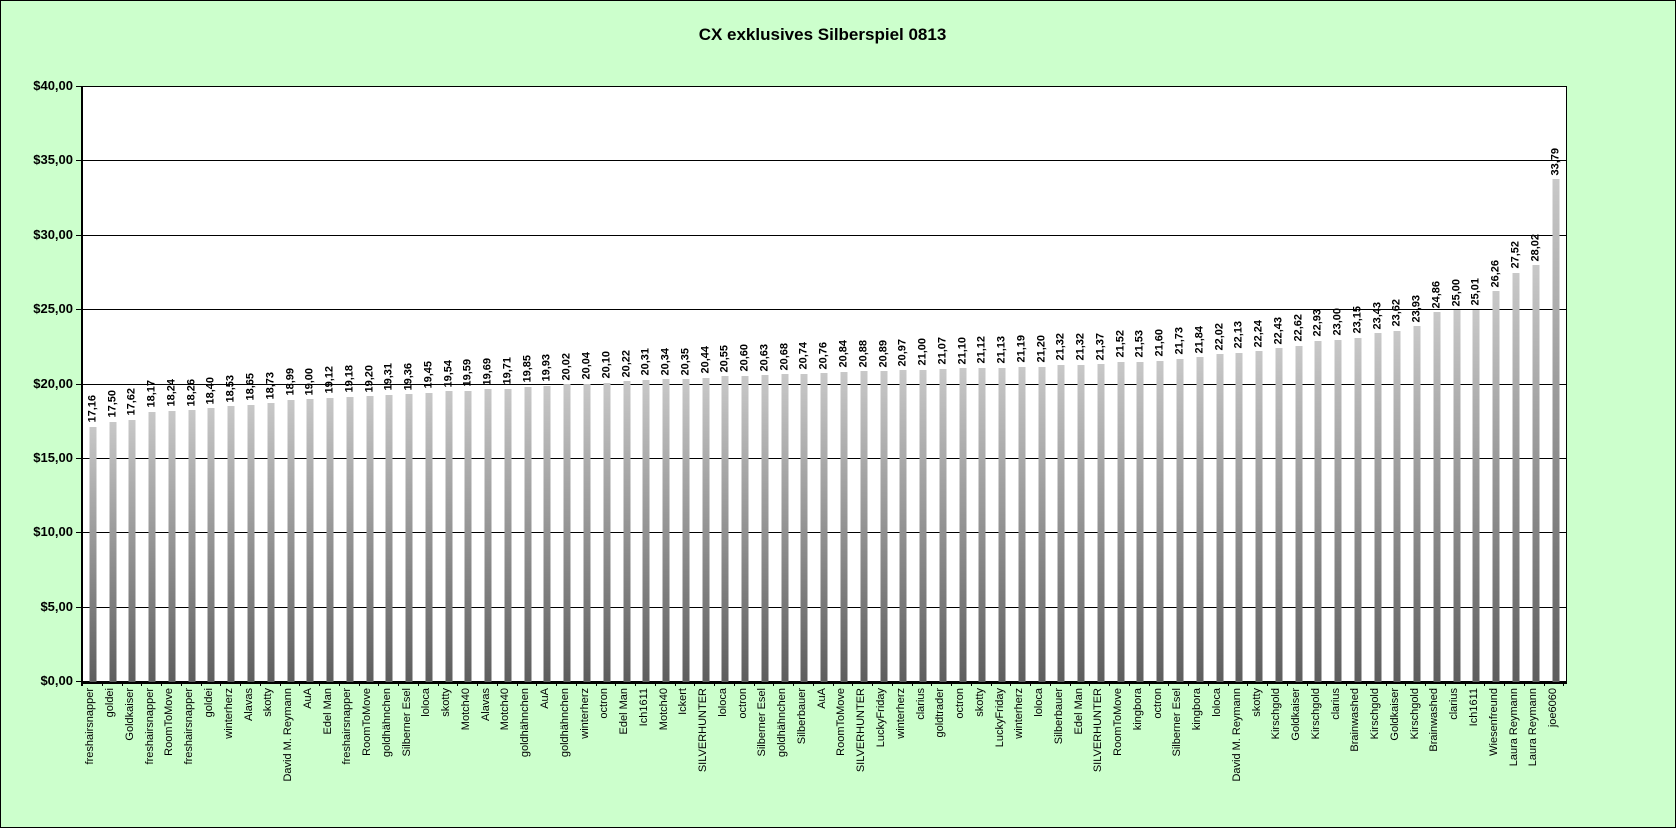 The height and width of the screenshot is (828, 1676). What do you see at coordinates (93, 384) in the screenshot?
I see `bar-cell: 17,16` at bounding box center [93, 384].